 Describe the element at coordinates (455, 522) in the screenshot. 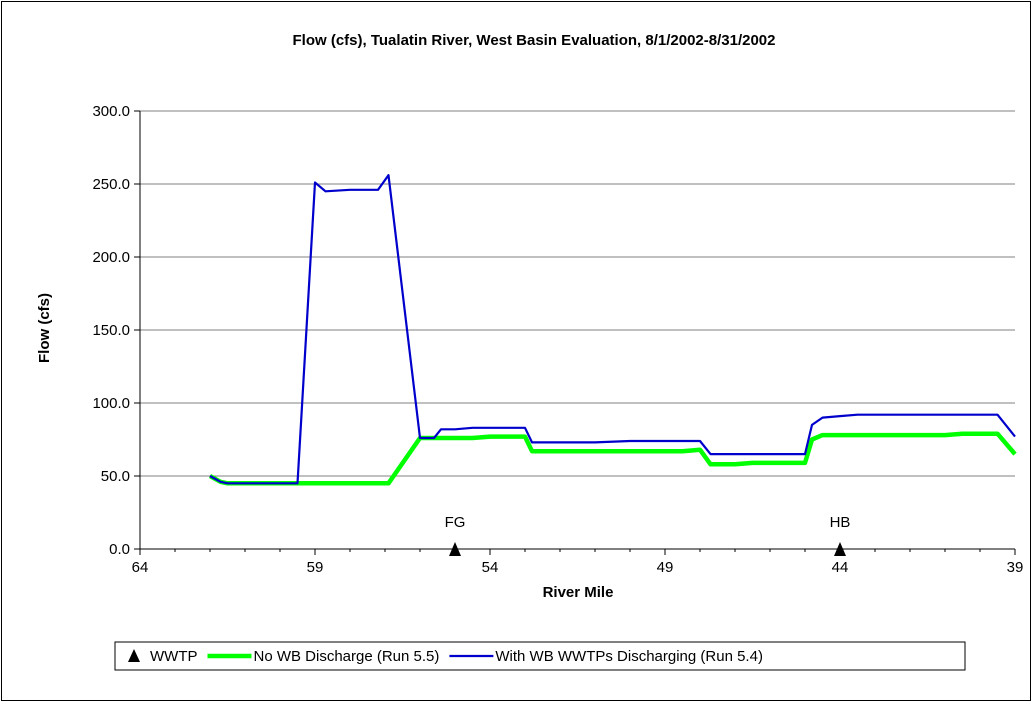

I see `wwtp-marker-label: FG` at that location.